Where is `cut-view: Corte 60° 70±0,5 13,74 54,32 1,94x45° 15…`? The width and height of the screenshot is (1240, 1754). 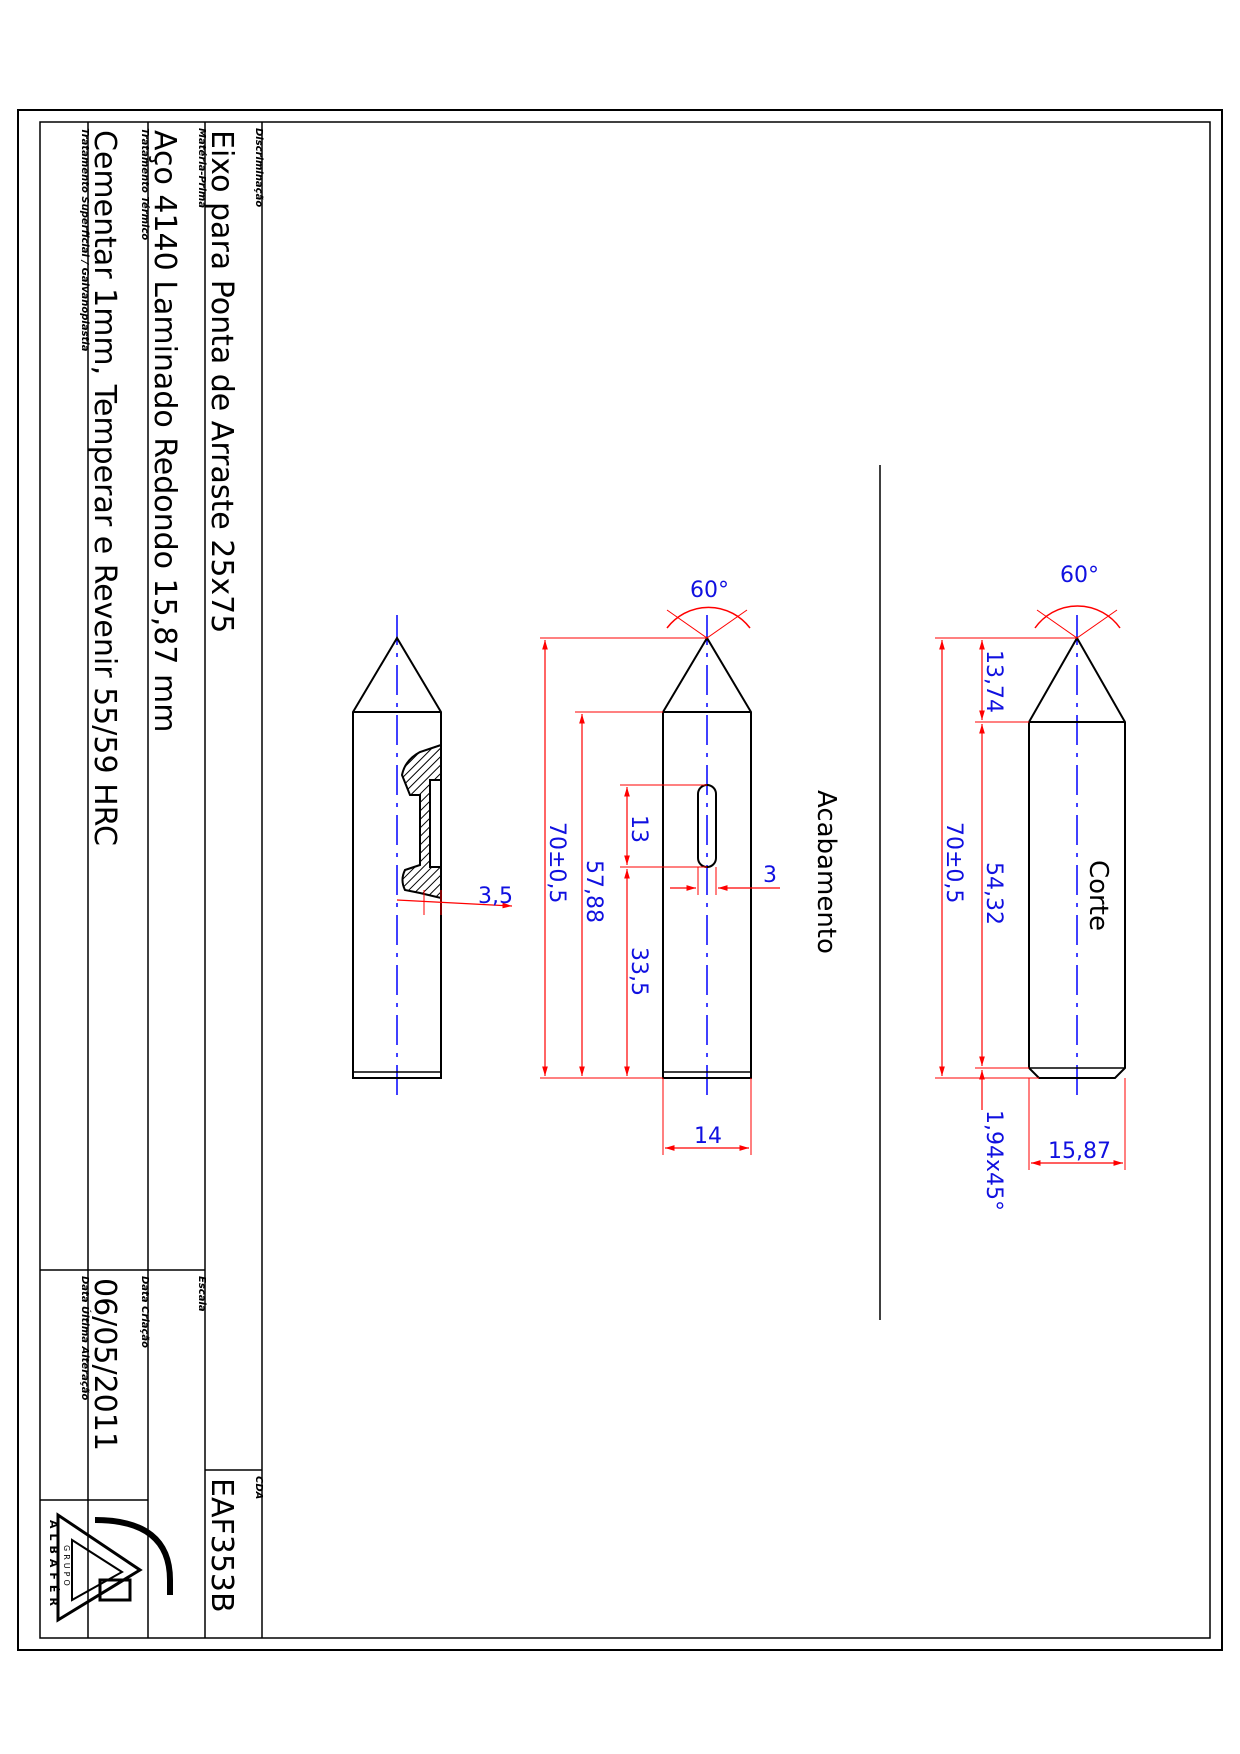 cut-view: Corte 60° 70±0,5 13,74 54,32 1,94x45° 15… is located at coordinates (1030, 887).